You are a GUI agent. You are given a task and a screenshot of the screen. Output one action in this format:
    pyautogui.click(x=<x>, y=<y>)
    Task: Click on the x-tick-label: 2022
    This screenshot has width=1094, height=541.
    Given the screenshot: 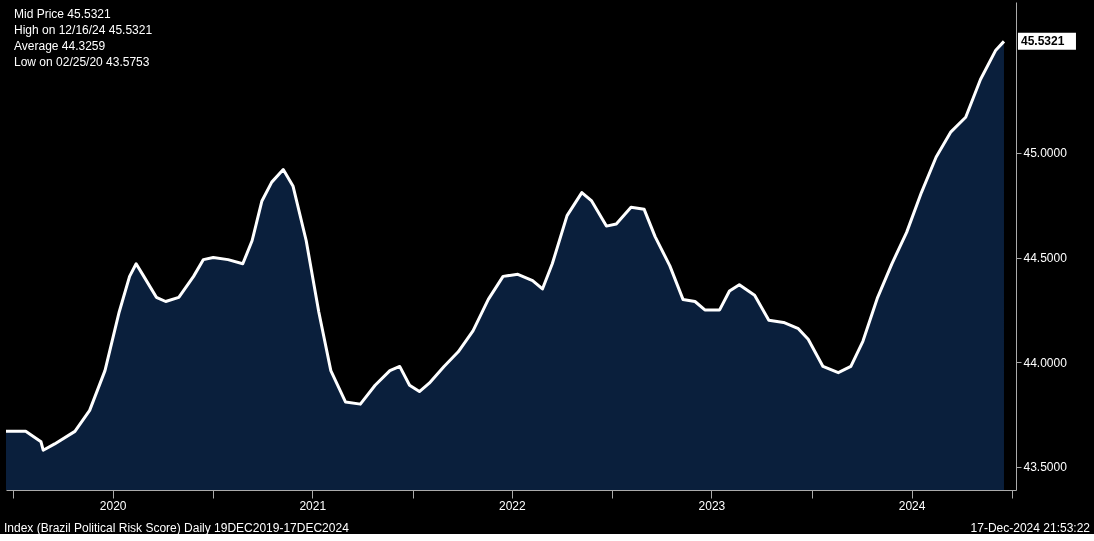 What is the action you would take?
    pyautogui.click(x=512, y=505)
    